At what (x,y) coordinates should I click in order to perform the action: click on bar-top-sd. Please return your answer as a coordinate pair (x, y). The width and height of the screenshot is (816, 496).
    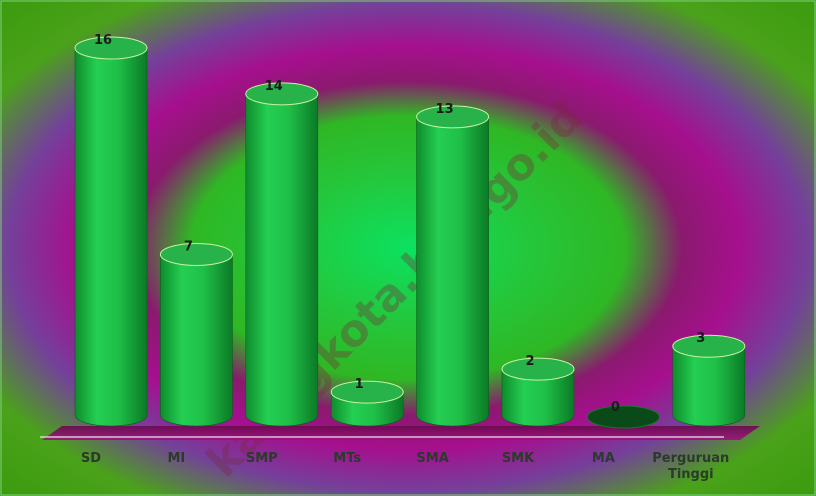
    Looking at the image, I should click on (111, 48).